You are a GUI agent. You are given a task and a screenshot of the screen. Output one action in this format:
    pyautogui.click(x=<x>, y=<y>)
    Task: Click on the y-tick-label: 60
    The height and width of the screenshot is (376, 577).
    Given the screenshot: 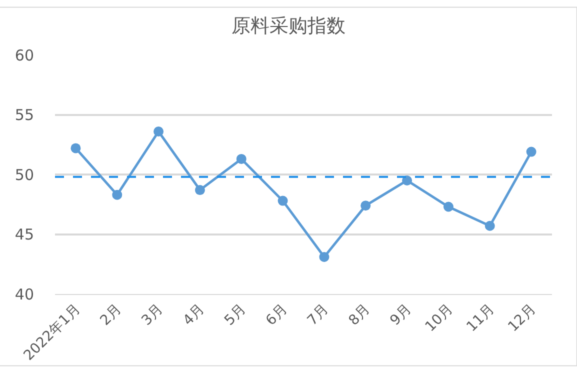 What is the action you would take?
    pyautogui.click(x=24, y=55)
    